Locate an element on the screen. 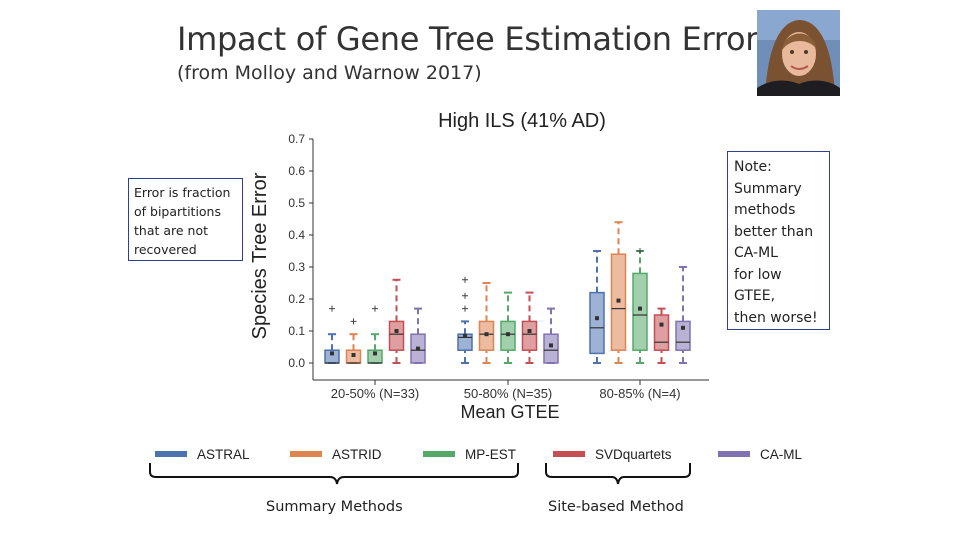 This screenshot has height=540, width=960. summary-methods-label: Summary Methods is located at coordinates (334, 507).